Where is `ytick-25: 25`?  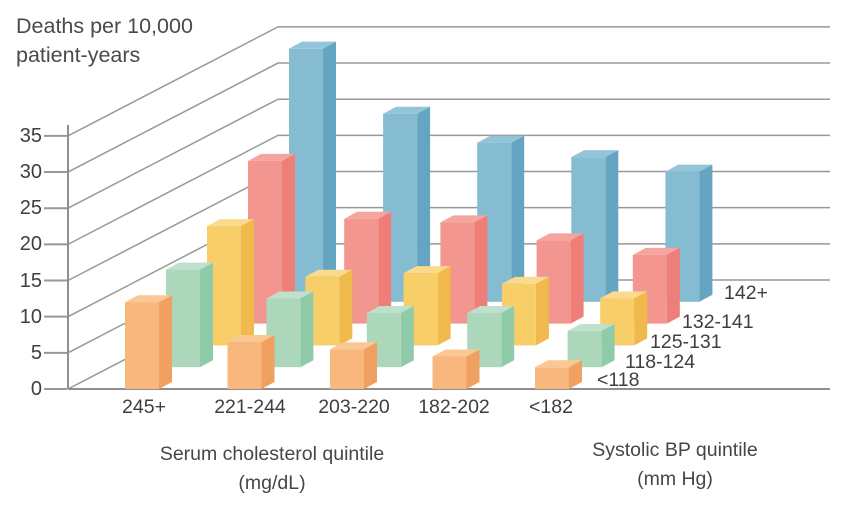
ytick-25: 25 is located at coordinates (30, 208).